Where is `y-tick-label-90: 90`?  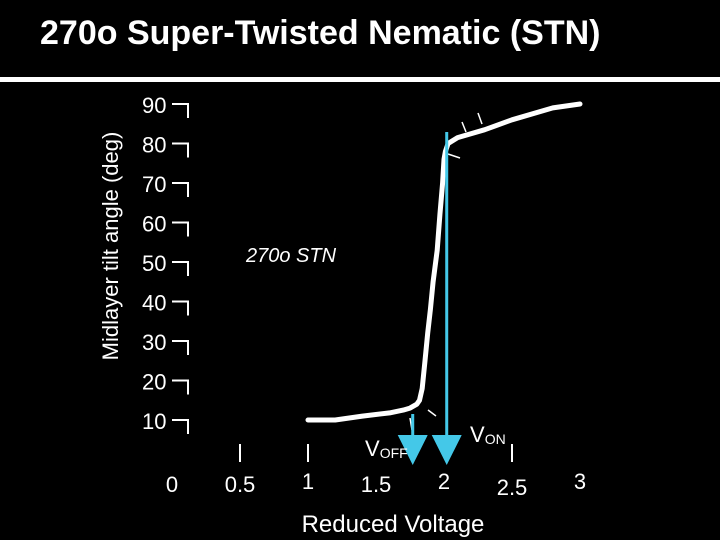 y-tick-label-90: 90 is located at coordinates (154, 105).